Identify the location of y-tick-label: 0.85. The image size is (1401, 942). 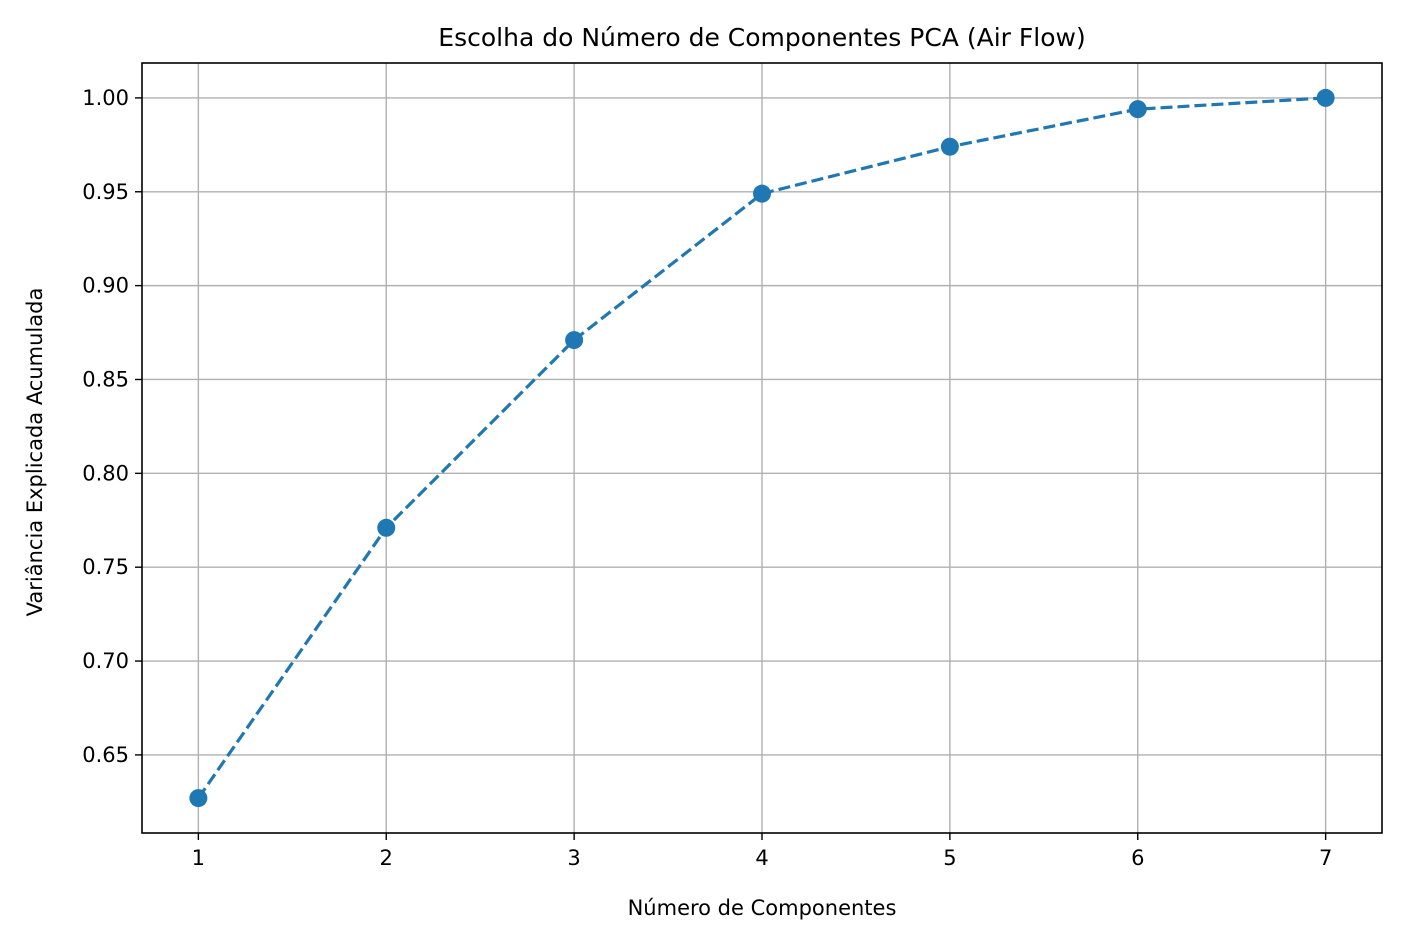
(105, 379).